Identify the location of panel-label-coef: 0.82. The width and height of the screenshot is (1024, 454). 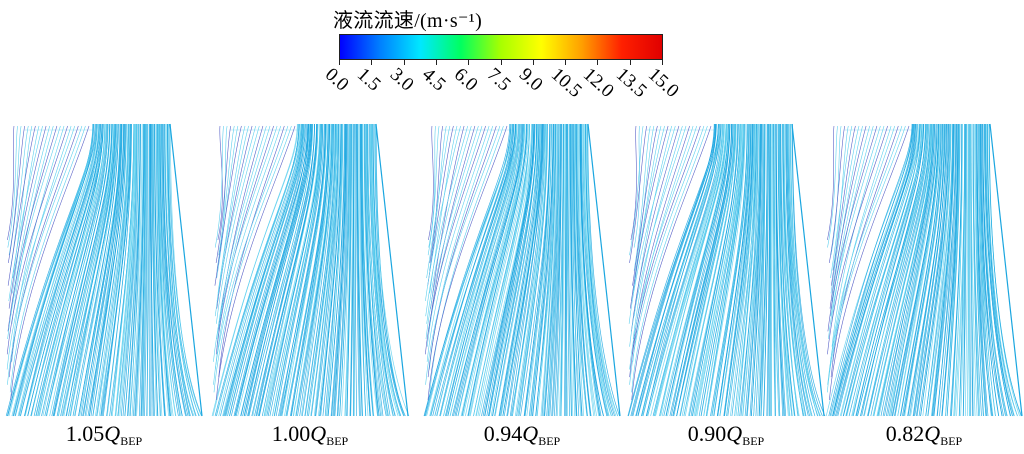
(905, 433).